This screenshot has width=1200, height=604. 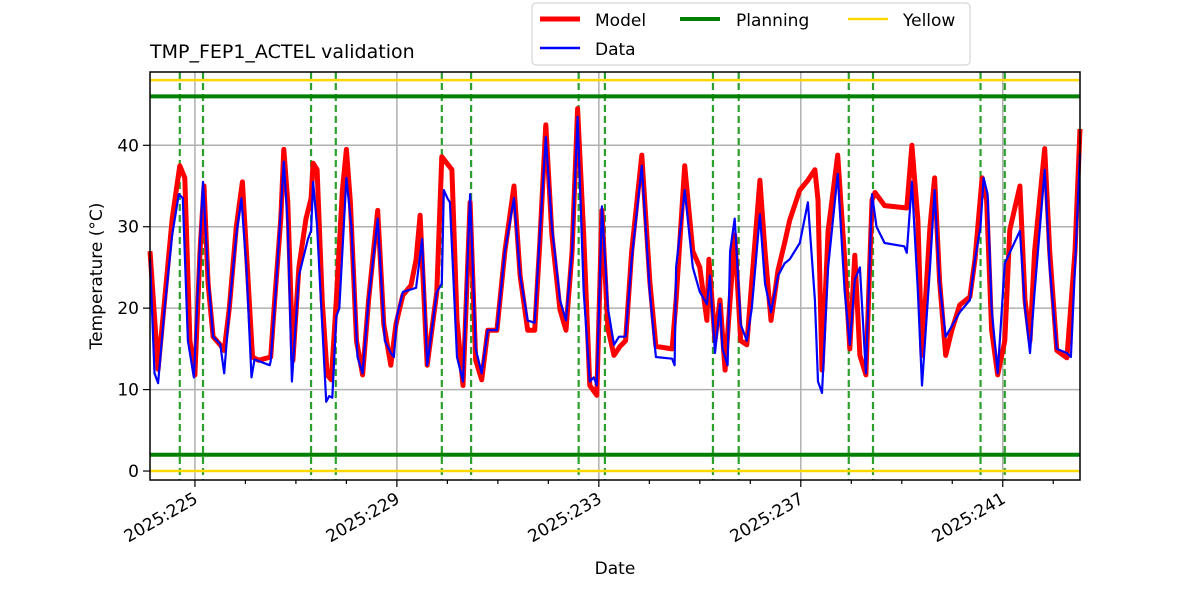 I want to click on x-tick-label: 2025:233, so click(x=565, y=518).